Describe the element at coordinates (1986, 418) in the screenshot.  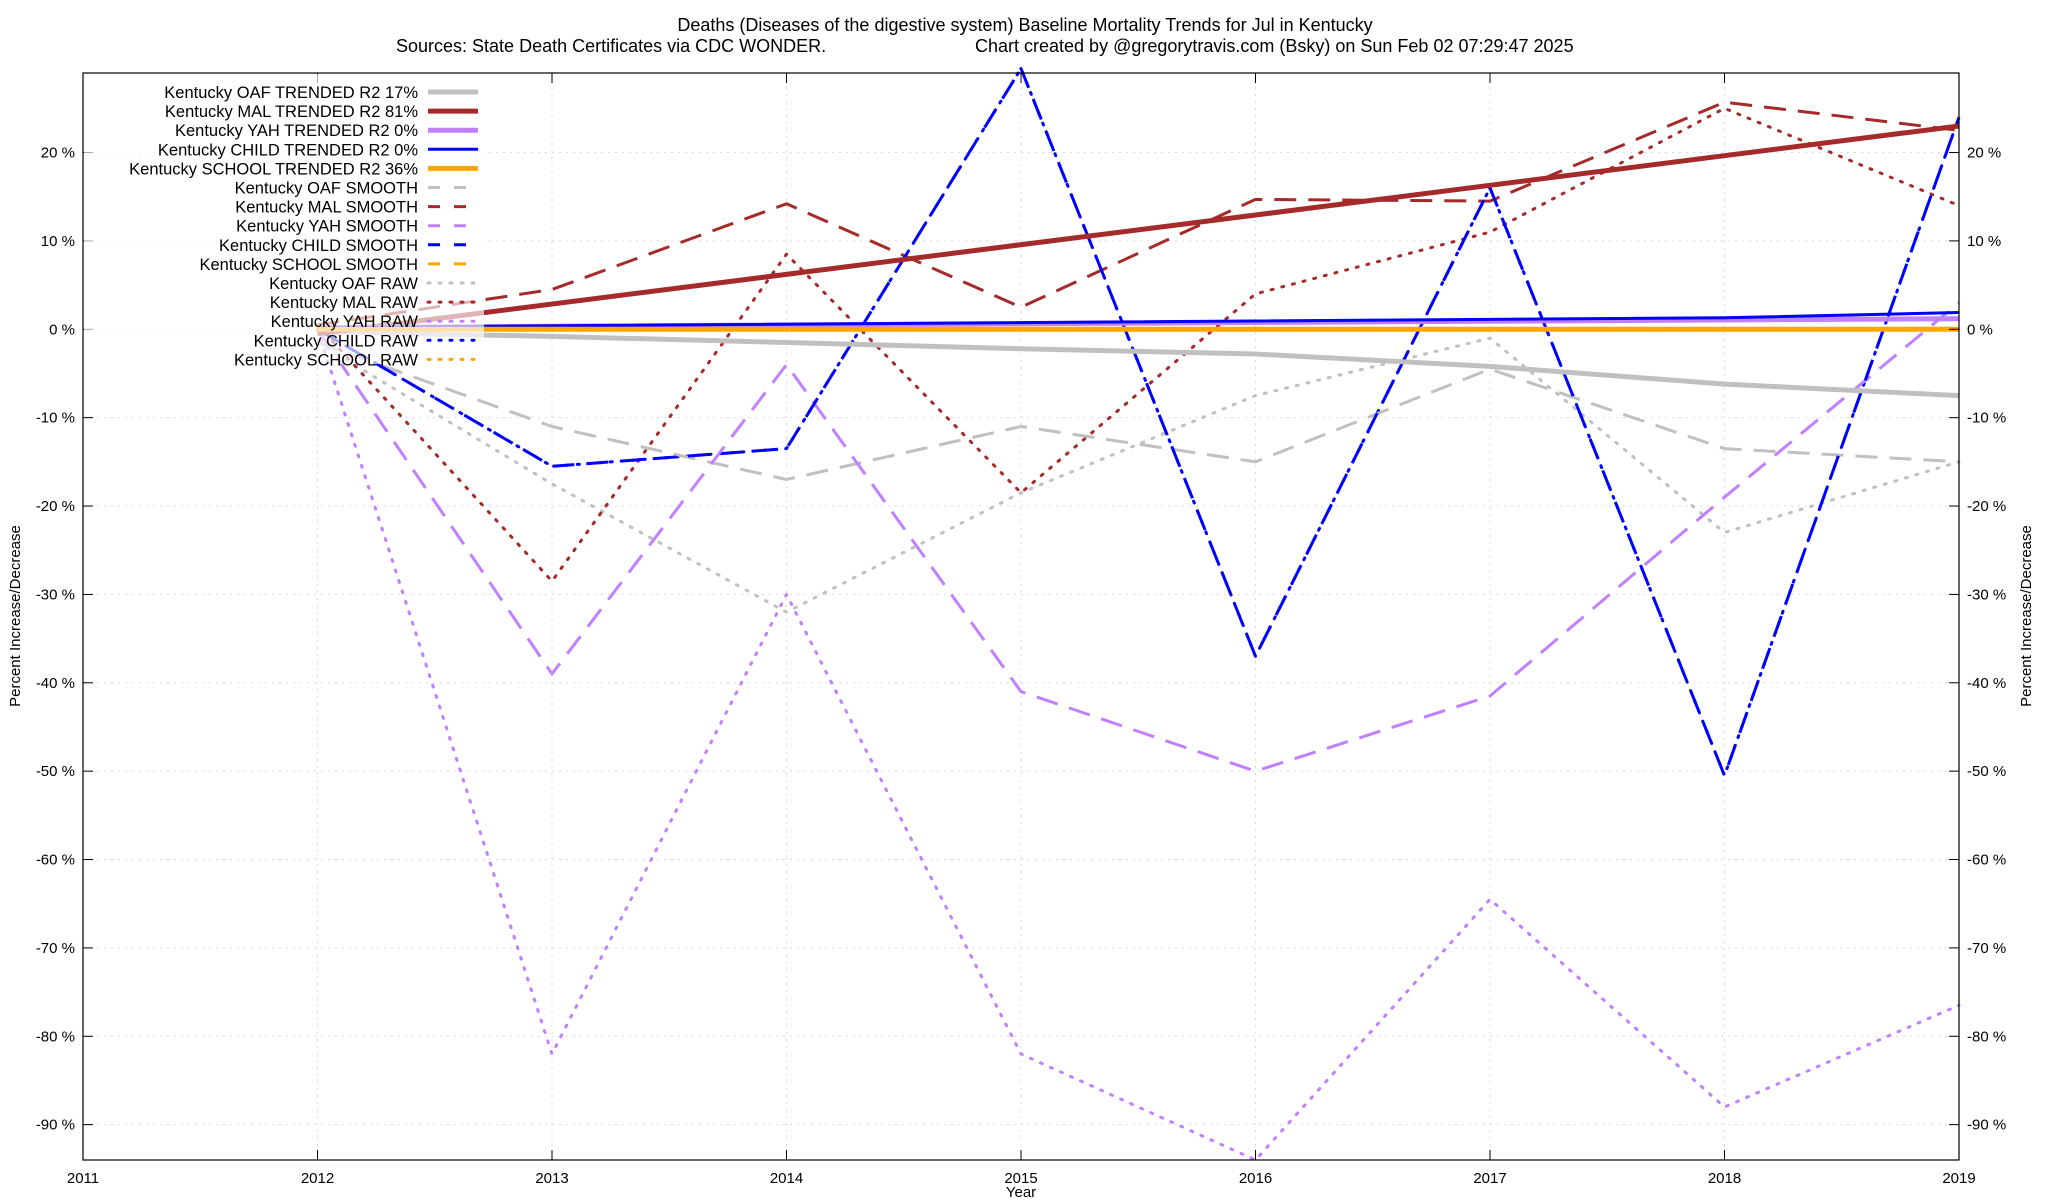
I see `y-tick-label-right: -10 %` at that location.